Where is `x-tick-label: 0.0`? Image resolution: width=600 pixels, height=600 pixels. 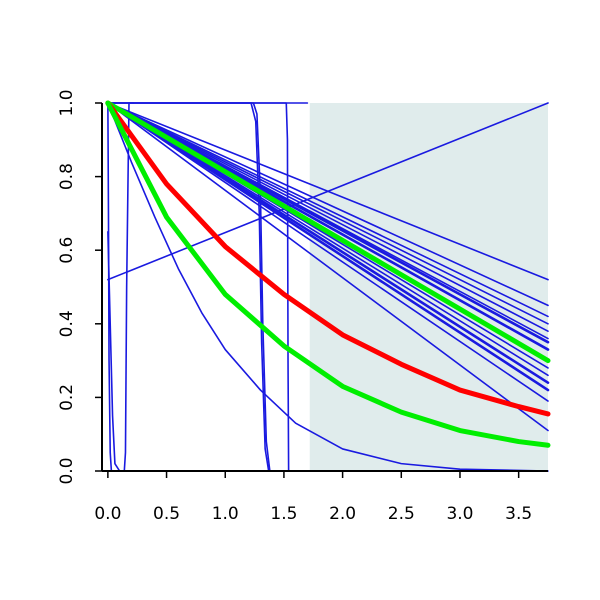
x-tick-label: 0.0 is located at coordinates (107, 514).